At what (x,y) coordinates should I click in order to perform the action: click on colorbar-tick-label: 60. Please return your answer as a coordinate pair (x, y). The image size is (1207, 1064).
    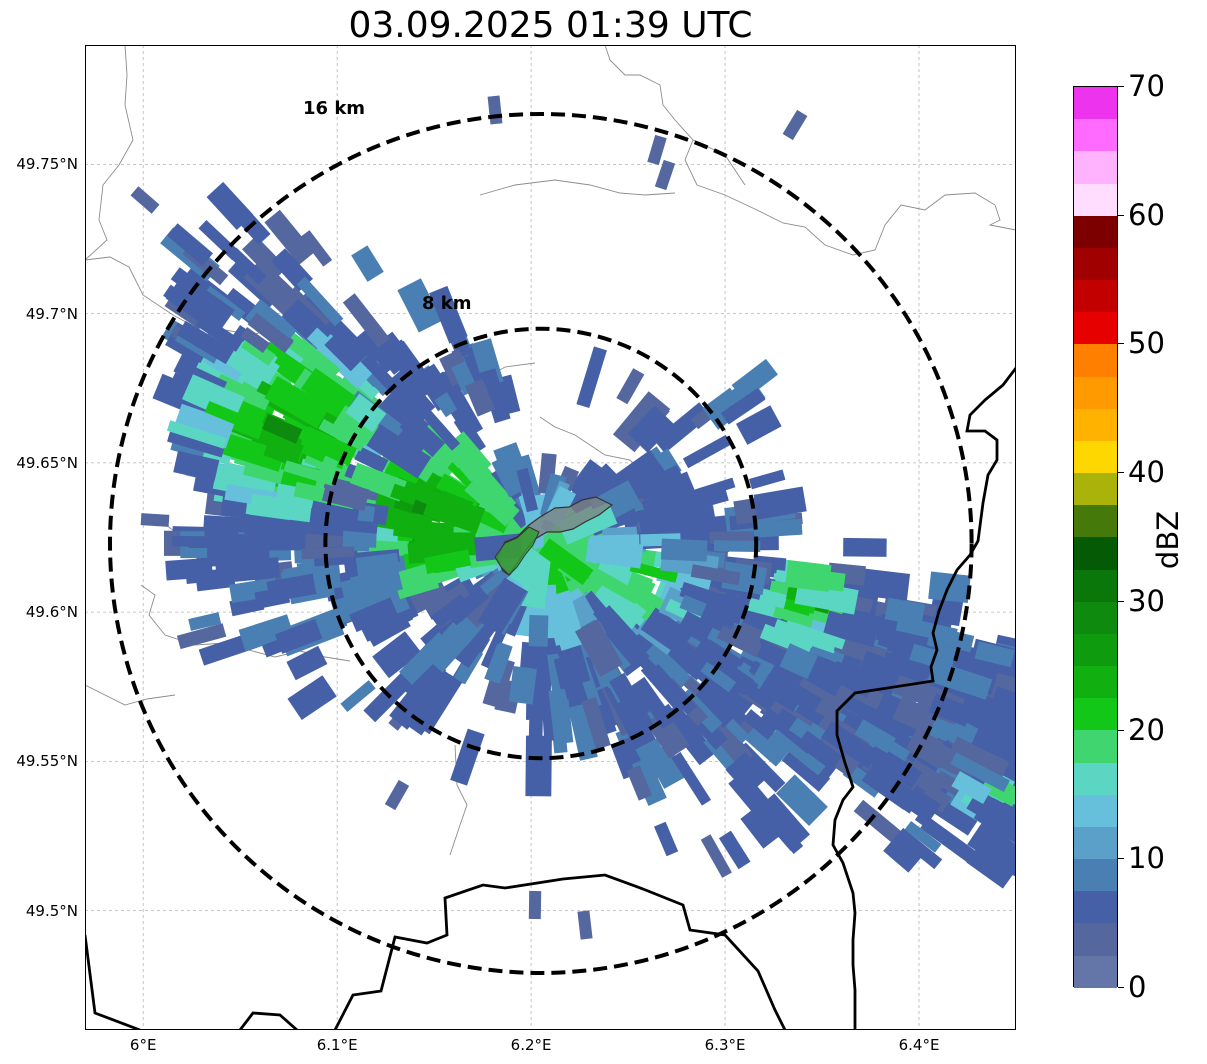
    Looking at the image, I should click on (1146, 214).